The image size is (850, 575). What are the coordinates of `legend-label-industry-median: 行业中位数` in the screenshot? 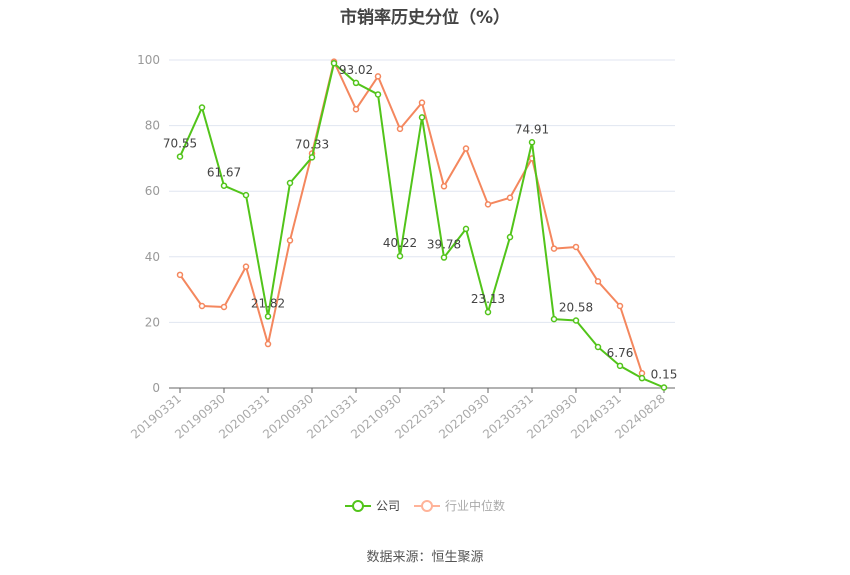 It's located at (475, 506).